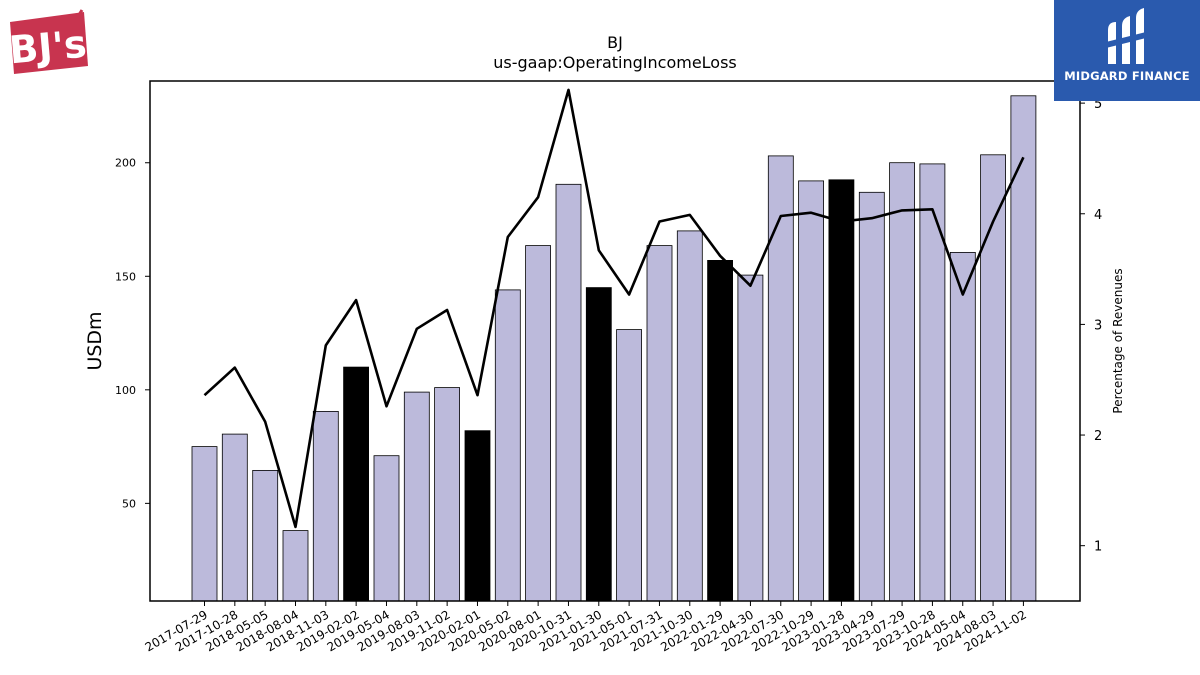 Image resolution: width=1200 pixels, height=675 pixels. Describe the element at coordinates (1127, 76) in the screenshot. I see `publisher-name: MIDGARD FINANCE` at that location.